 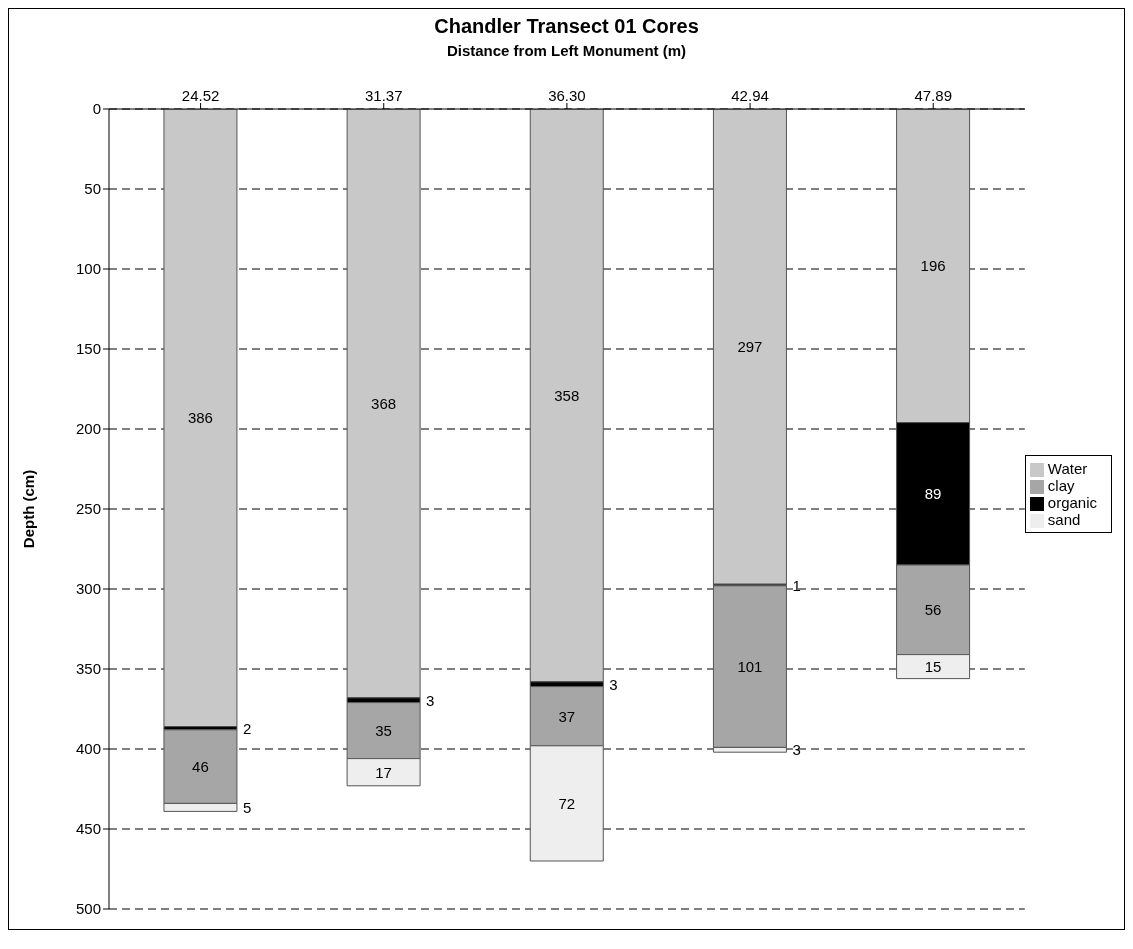 What do you see at coordinates (933, 667) in the screenshot?
I see `data-label: 15` at bounding box center [933, 667].